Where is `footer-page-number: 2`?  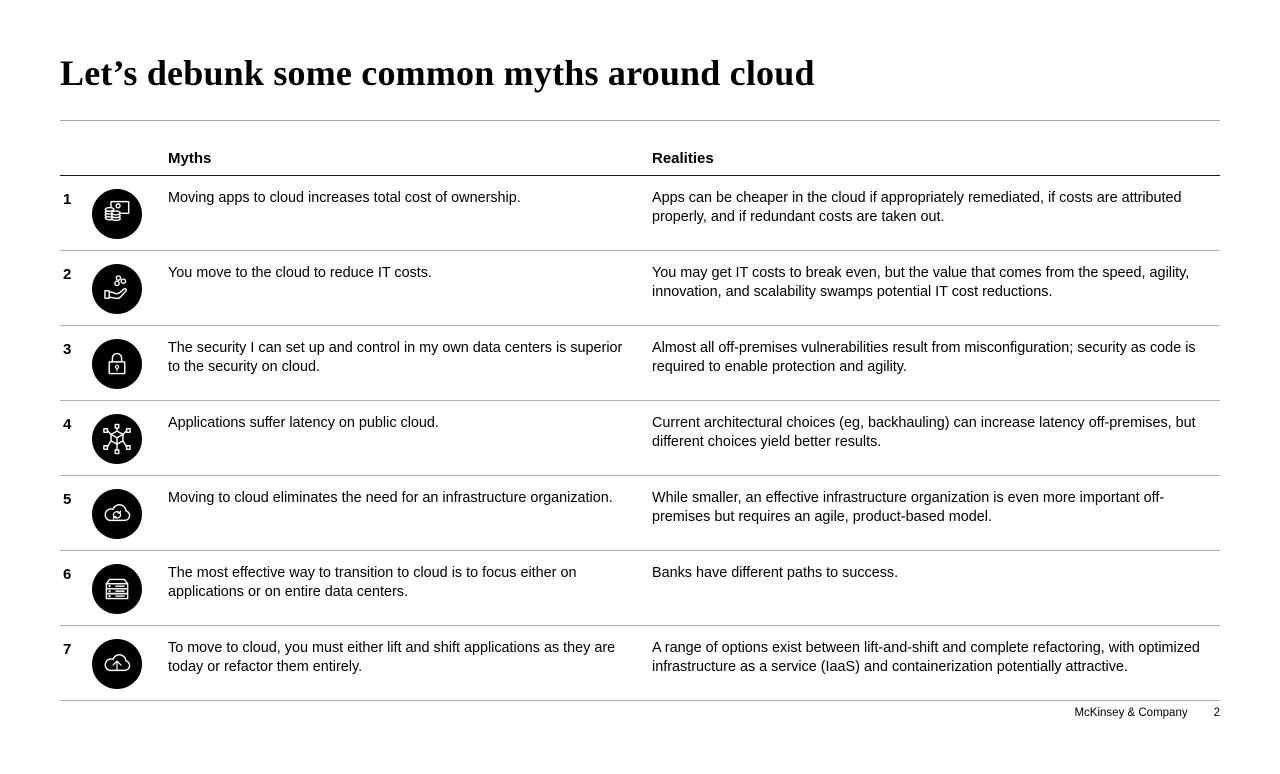 footer-page-number: 2 is located at coordinates (1216, 712).